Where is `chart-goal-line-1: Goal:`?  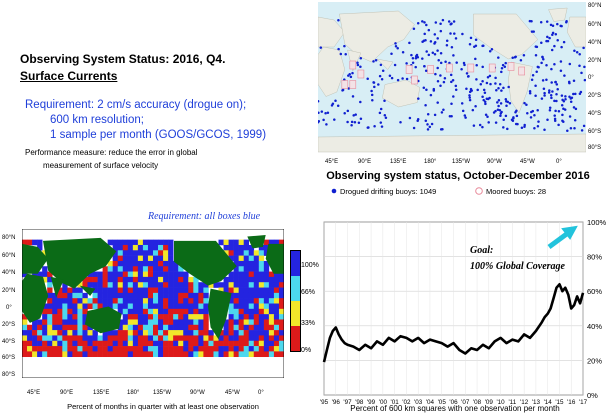
chart-goal-line-1: Goal: is located at coordinates (482, 250).